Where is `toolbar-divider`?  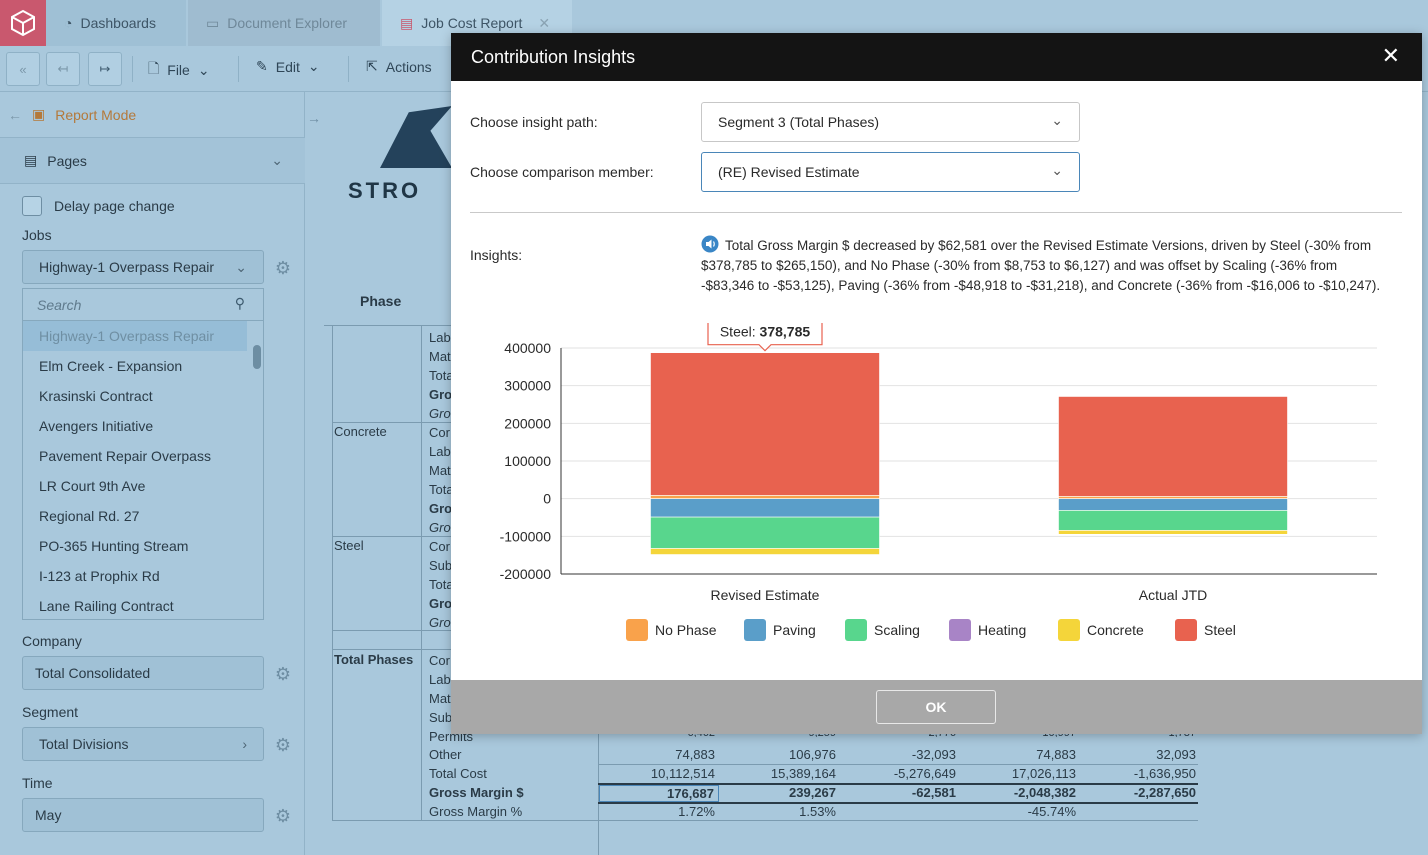 toolbar-divider is located at coordinates (238, 69).